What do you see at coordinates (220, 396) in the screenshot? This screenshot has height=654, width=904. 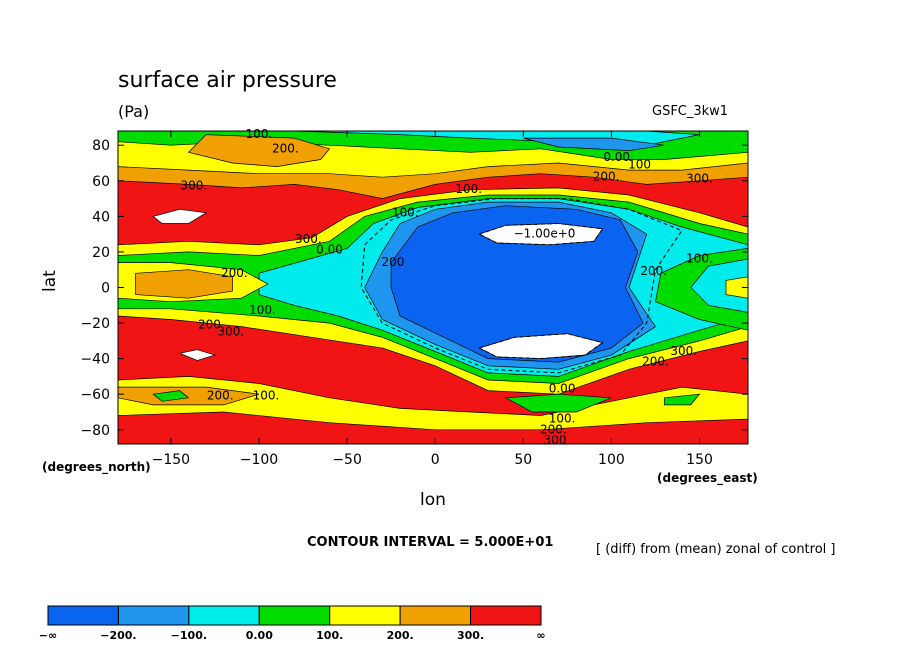 I see `contour-label-9: 200.` at bounding box center [220, 396].